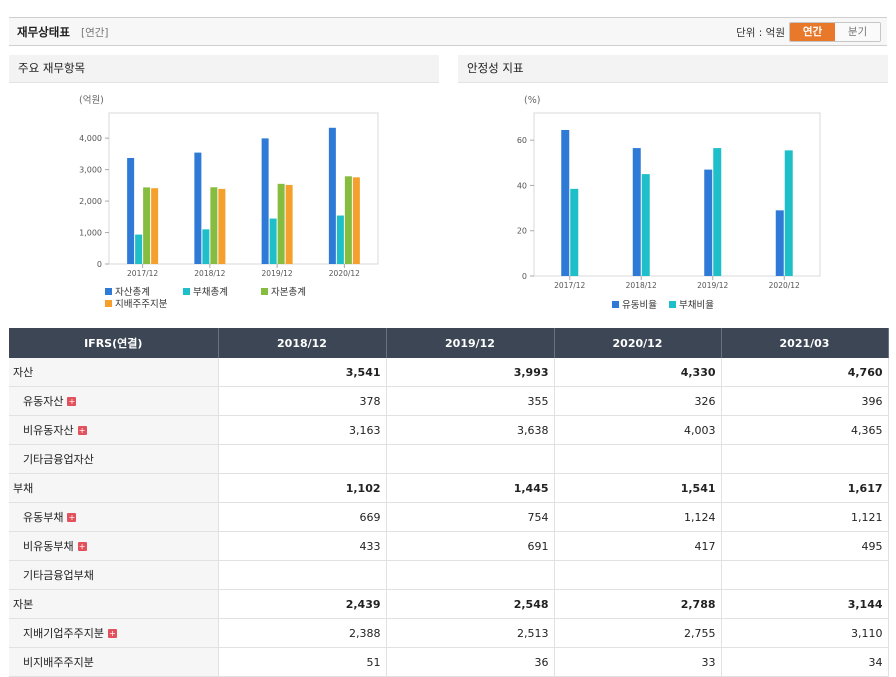 Image resolution: width=896 pixels, height=677 pixels. Describe the element at coordinates (677, 194) in the screenshot. I see `plot-frame` at that location.